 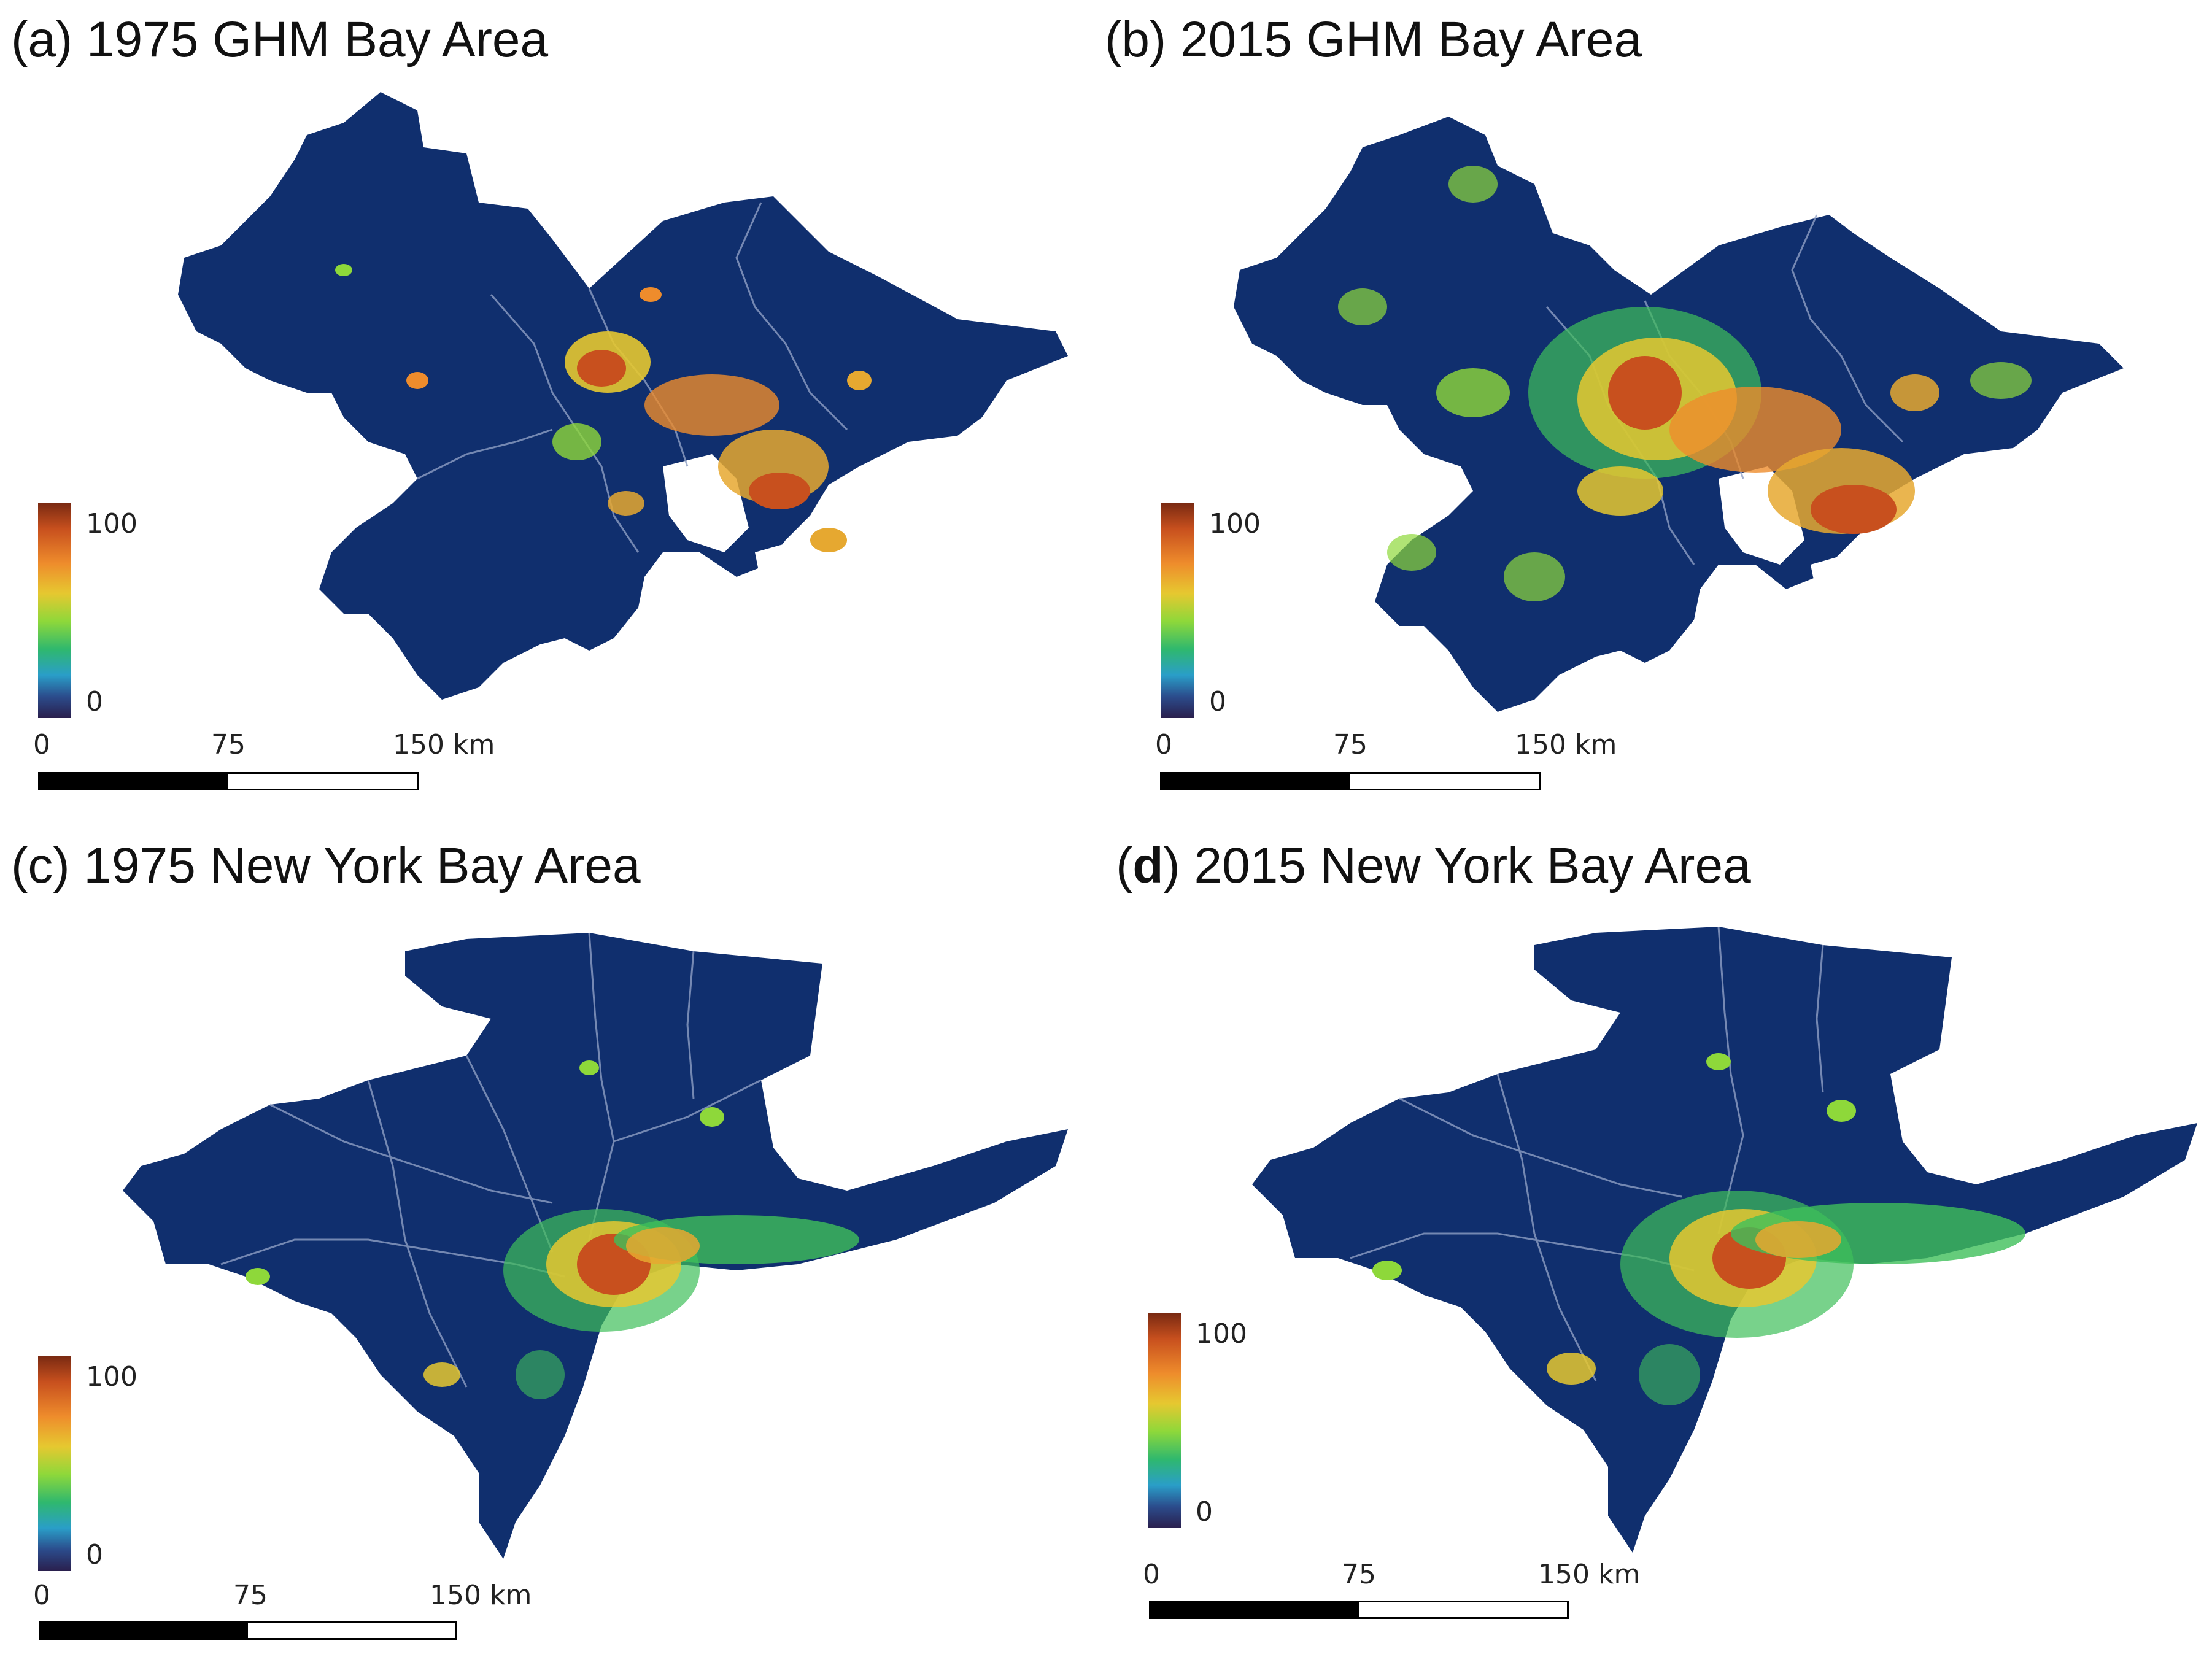 What do you see at coordinates (1373, 40) in the screenshot?
I see `panel-title-b: (b) 2015 GHM Bay Area` at bounding box center [1373, 40].